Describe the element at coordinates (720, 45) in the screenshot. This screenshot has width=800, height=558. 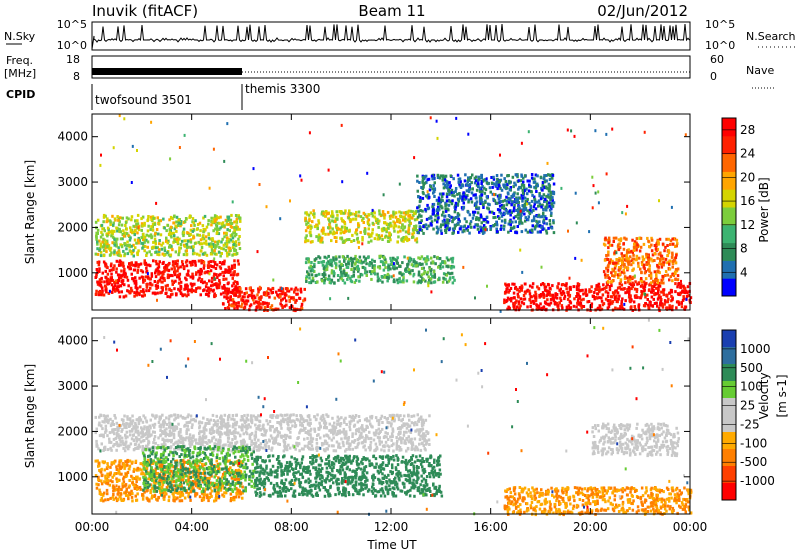
I see `nsearch-tick-bottom: 10^0` at that location.